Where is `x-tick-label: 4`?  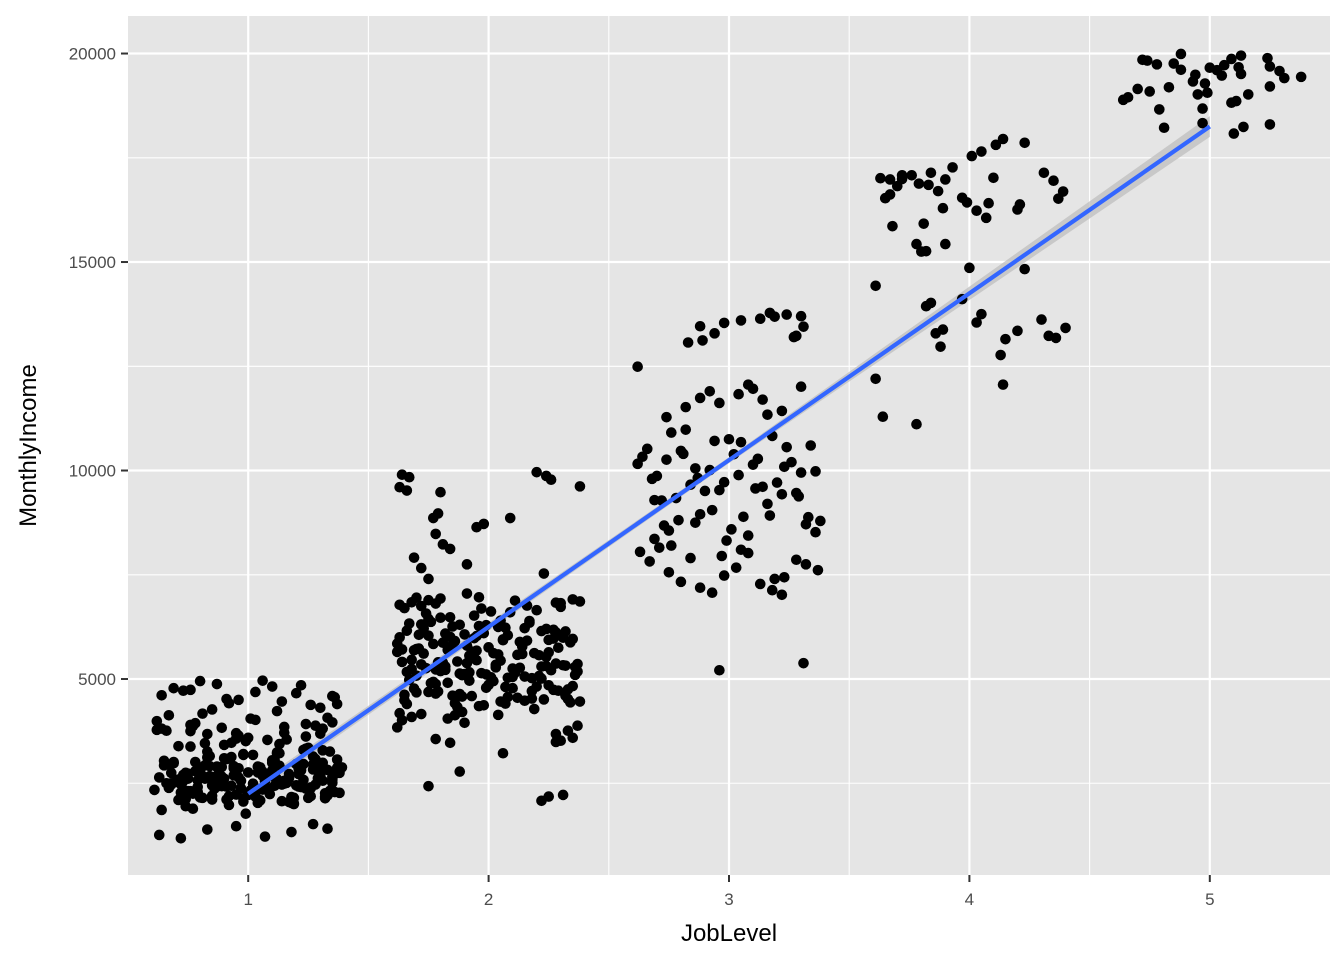
x-tick-label: 4 is located at coordinates (969, 899).